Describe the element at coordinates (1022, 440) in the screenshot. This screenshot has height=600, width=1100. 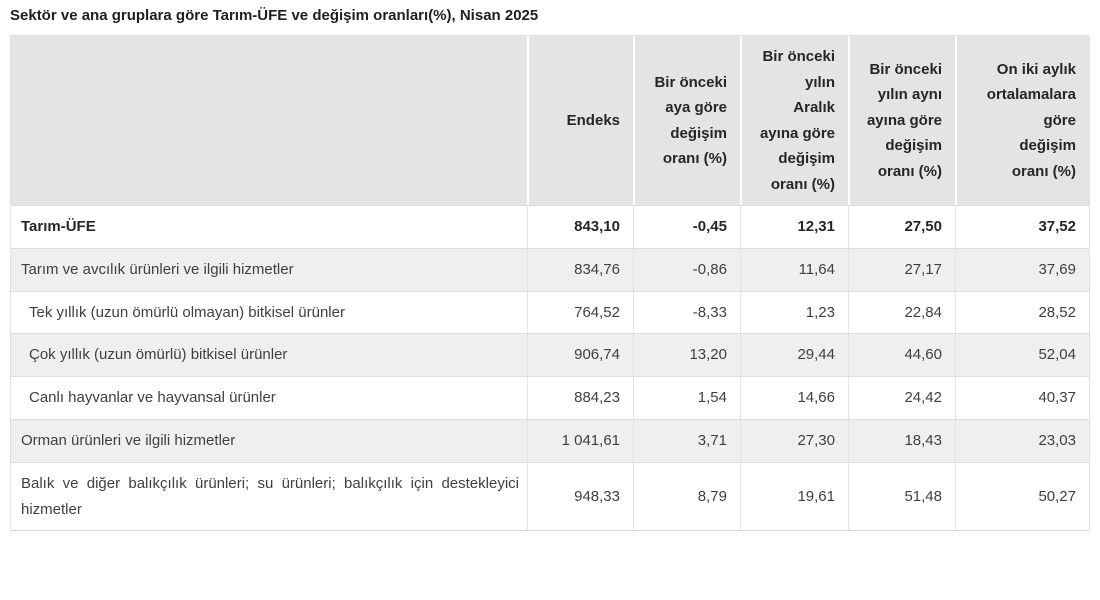
I see `row-value: 23,03` at that location.